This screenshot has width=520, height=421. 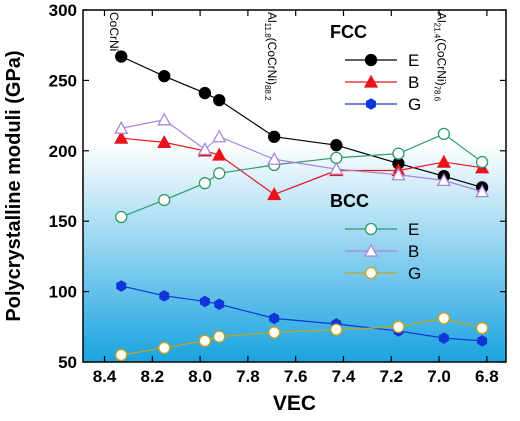 I want to click on x-tick-label: 8.4, so click(x=105, y=376).